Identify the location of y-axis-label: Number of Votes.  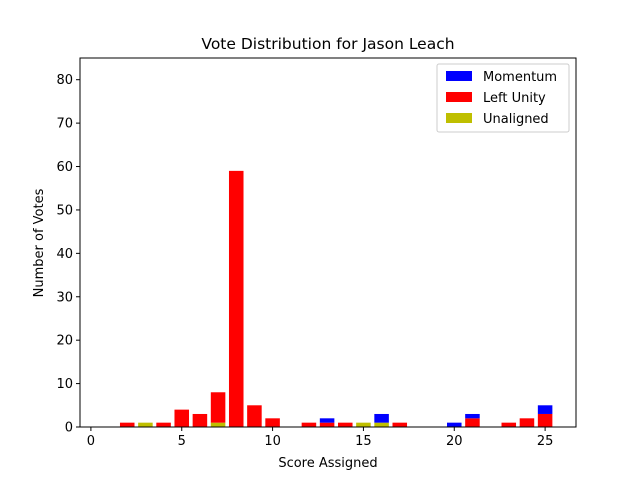
(39, 242).